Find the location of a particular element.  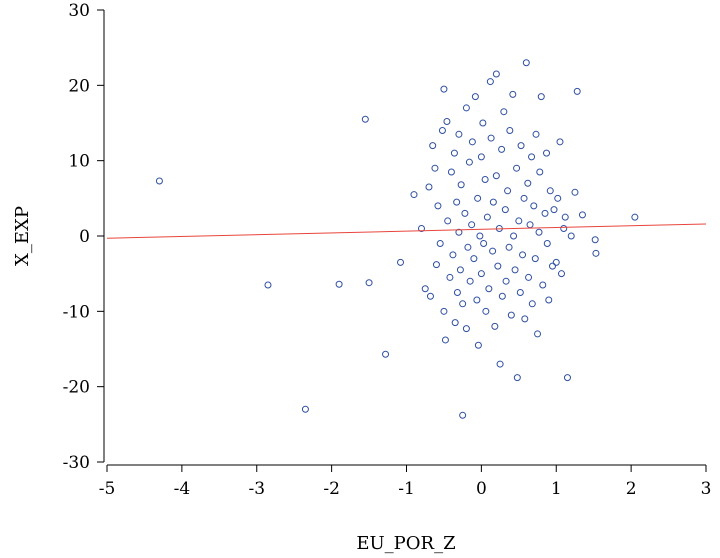

x-tick-label: -3 is located at coordinates (256, 489).